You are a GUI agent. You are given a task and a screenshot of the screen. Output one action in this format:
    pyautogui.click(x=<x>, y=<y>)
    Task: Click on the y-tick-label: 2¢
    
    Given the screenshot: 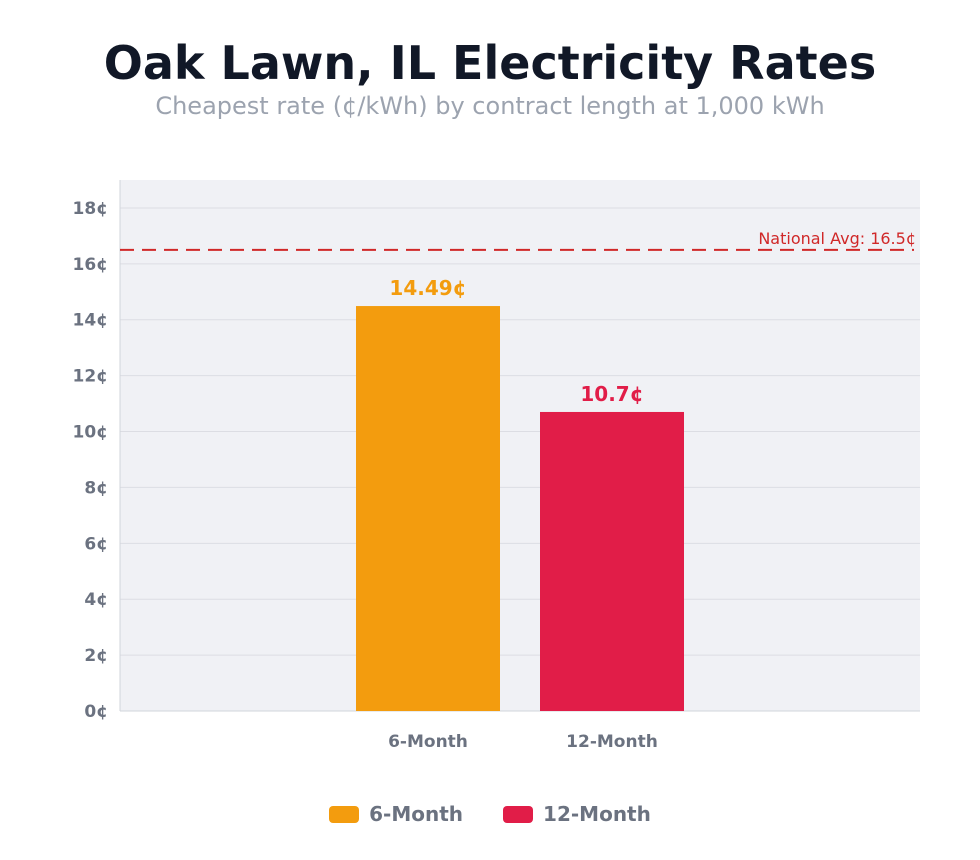 What is the action you would take?
    pyautogui.click(x=96, y=656)
    